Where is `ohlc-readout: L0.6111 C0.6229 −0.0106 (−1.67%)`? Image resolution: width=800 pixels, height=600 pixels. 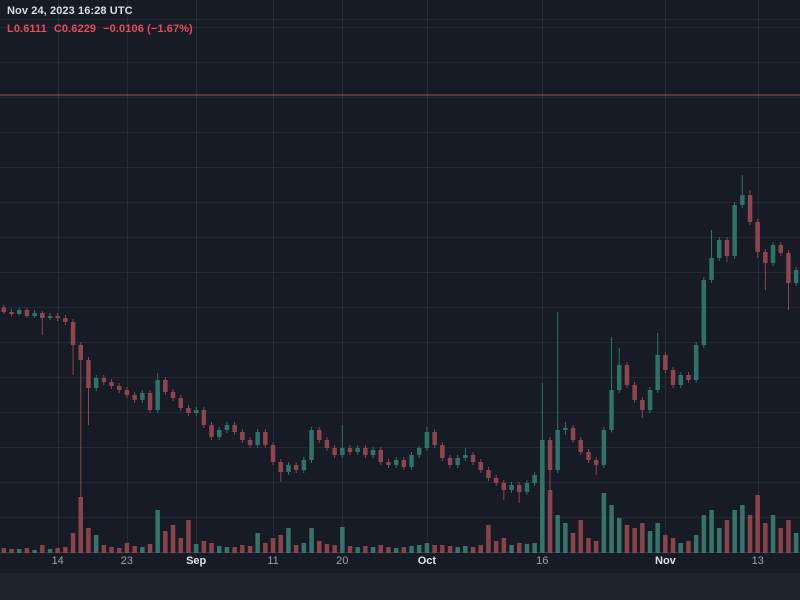
ohlc-readout: L0.6111 C0.6229 −0.0106 (−1.67%) is located at coordinates (103, 29).